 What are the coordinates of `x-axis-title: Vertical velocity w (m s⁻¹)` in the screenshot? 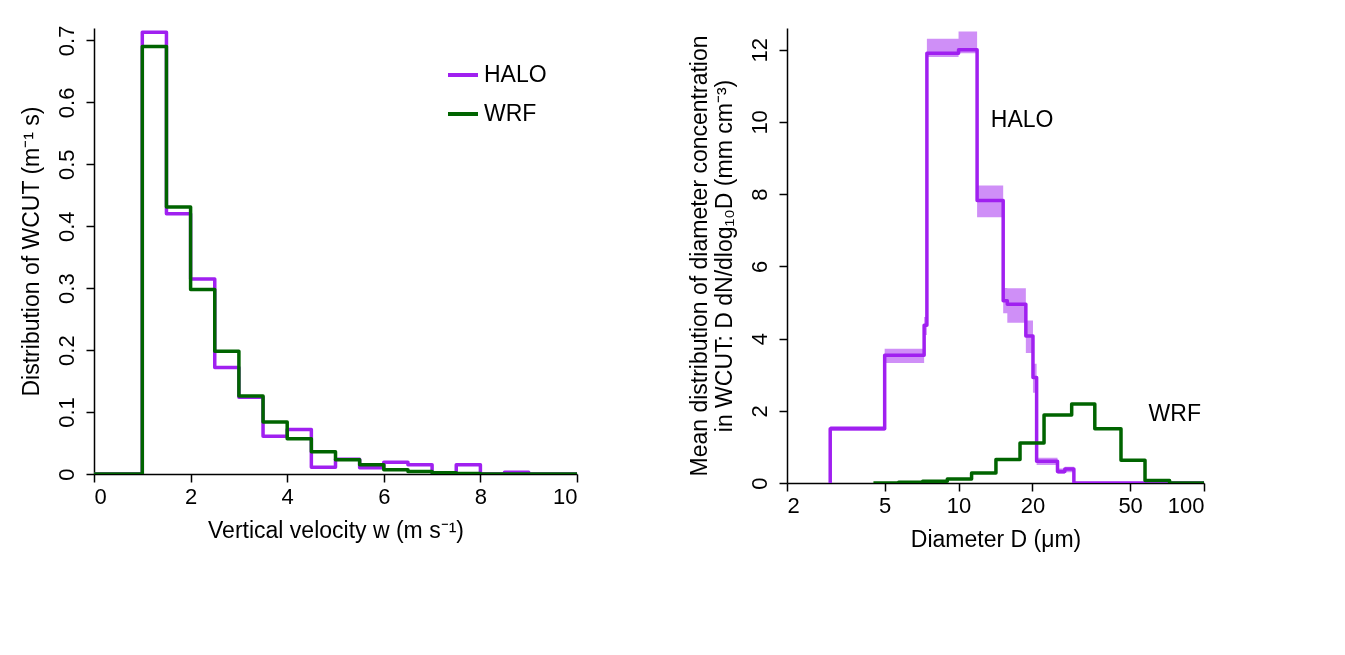 It's located at (336, 529).